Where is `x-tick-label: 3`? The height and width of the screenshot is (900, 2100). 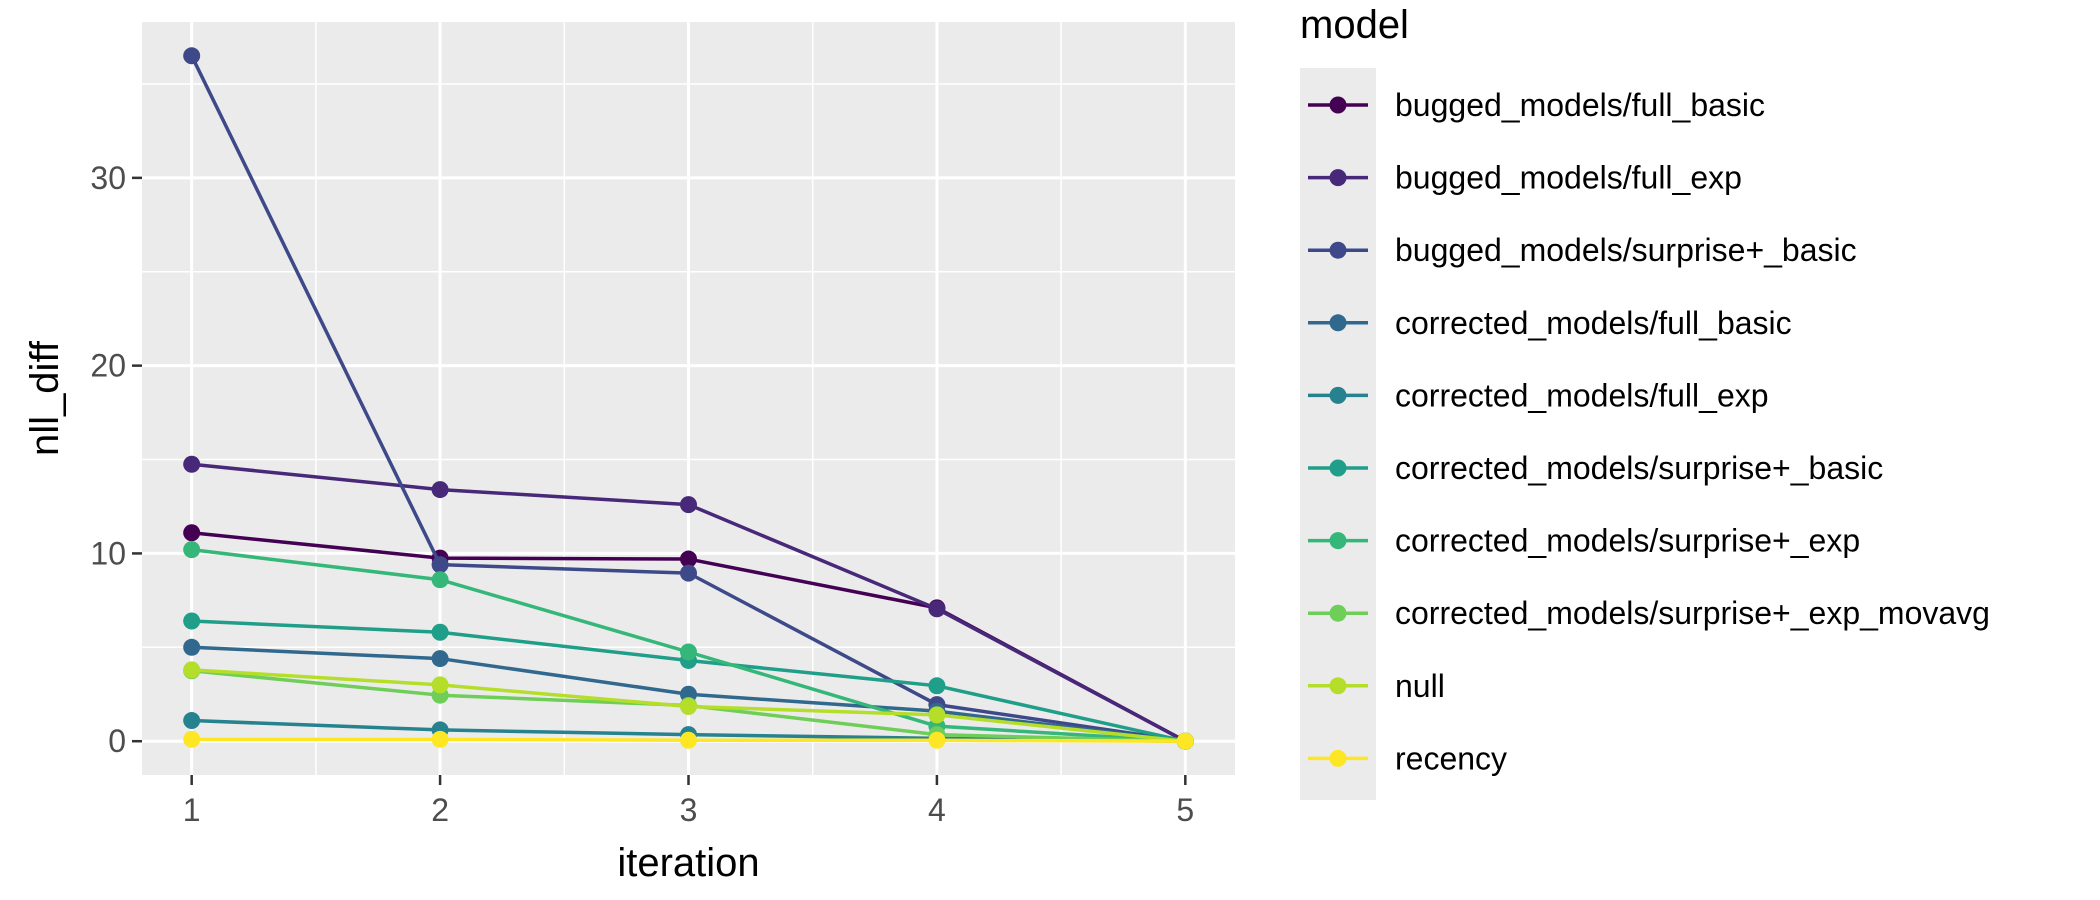
x-tick-label: 3 is located at coordinates (689, 810).